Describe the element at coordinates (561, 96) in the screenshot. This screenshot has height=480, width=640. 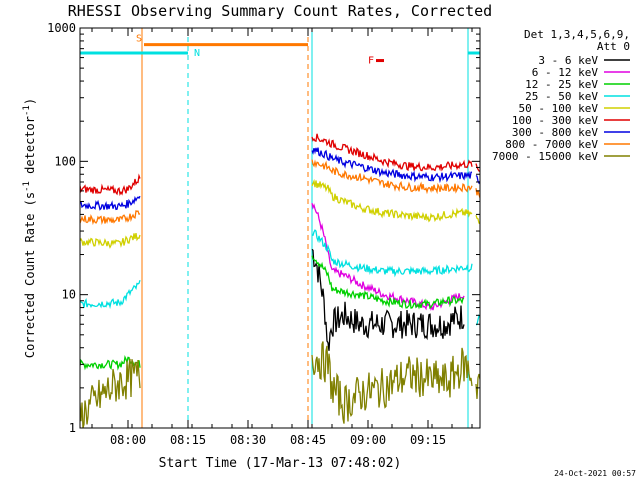
I see `legend-entry-label: 25 - 50 keV` at that location.